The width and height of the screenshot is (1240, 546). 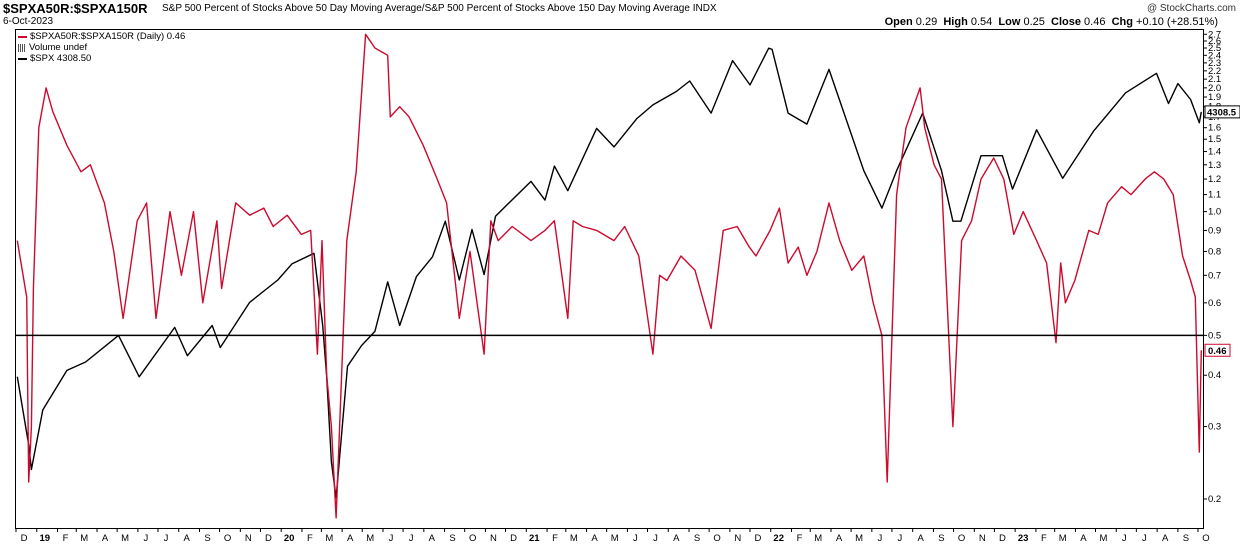 What do you see at coordinates (1214, 41) in the screenshot?
I see `y-tick-label: 2.6` at bounding box center [1214, 41].